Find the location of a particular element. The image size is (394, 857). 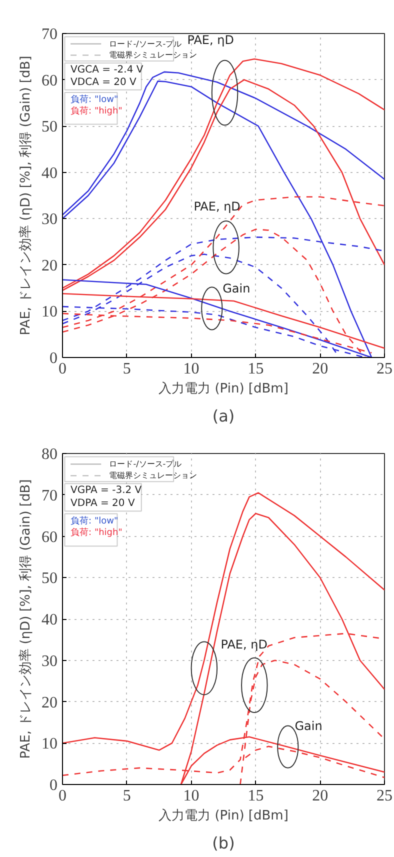

text: (a) is located at coordinates (223, 416).